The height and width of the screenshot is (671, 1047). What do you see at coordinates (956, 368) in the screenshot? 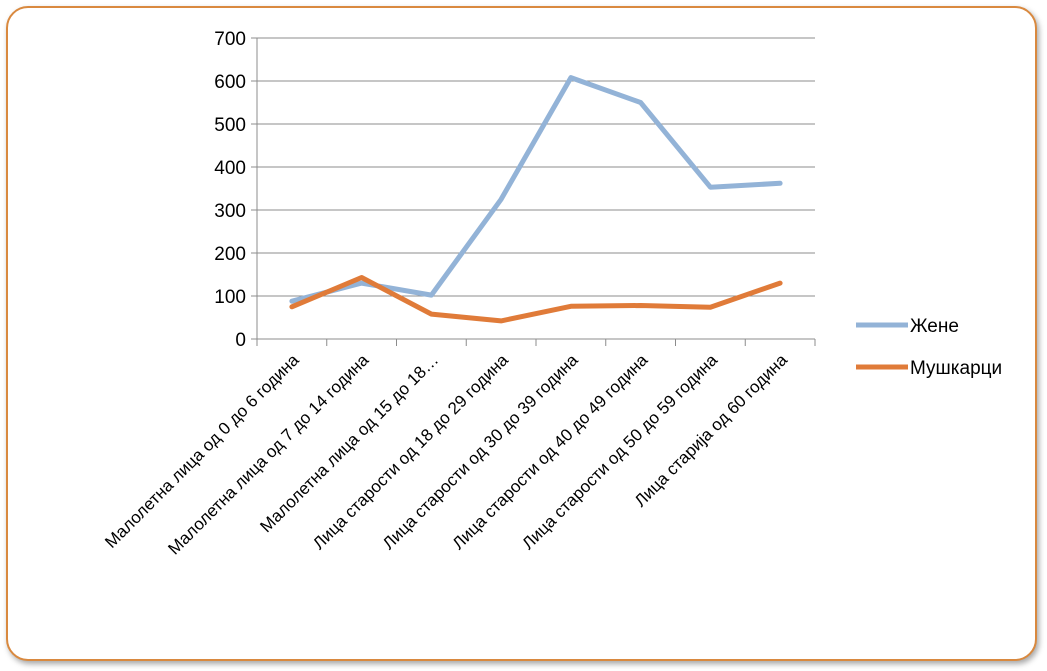
I see `legend-label: Мушкарци` at bounding box center [956, 368].